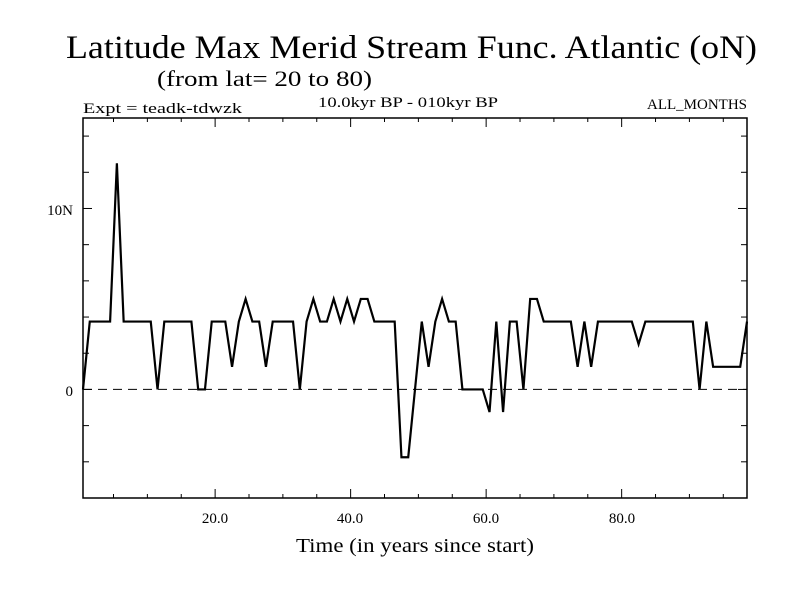  I want to click on x-tick-label-60: 60.0, so click(486, 519).